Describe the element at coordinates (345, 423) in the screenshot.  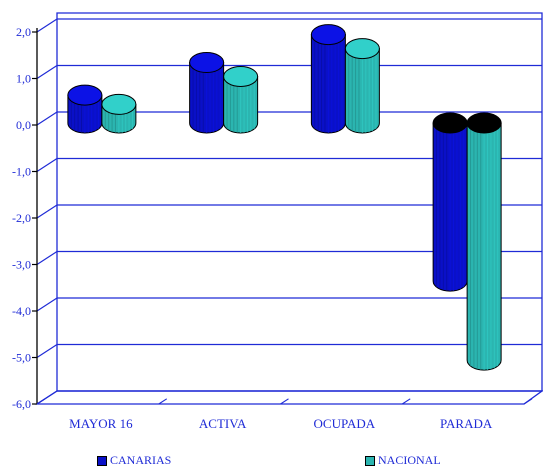
I see `category-label: OCUPADA` at that location.